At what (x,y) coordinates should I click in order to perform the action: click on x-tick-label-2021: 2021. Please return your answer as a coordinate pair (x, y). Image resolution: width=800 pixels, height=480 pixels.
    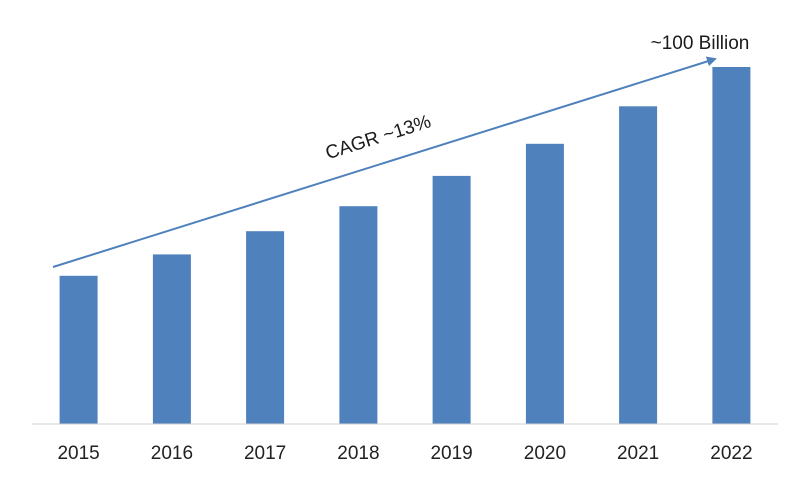
    Looking at the image, I should click on (638, 453).